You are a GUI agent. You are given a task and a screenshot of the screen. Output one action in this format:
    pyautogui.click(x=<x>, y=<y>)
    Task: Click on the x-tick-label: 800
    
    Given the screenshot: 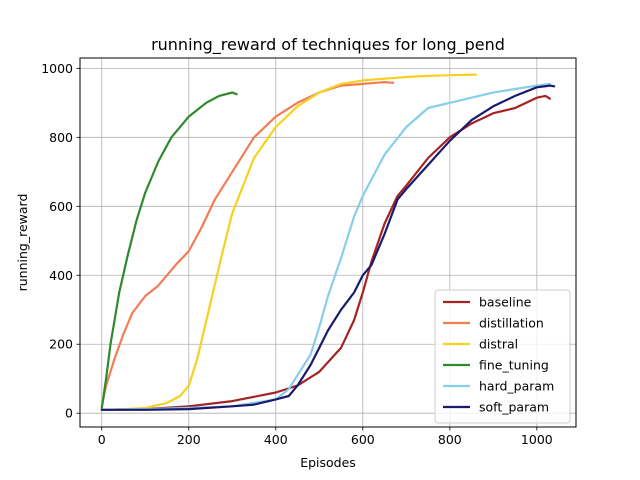 What is the action you would take?
    pyautogui.click(x=450, y=439)
    